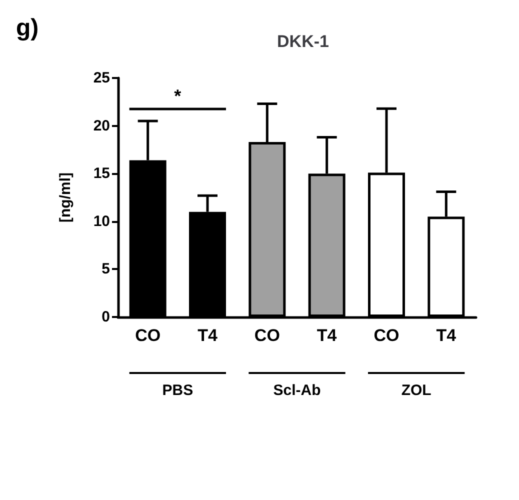 This screenshot has height=500, width=519. I want to click on y-tick-label: 20, so click(101, 125).